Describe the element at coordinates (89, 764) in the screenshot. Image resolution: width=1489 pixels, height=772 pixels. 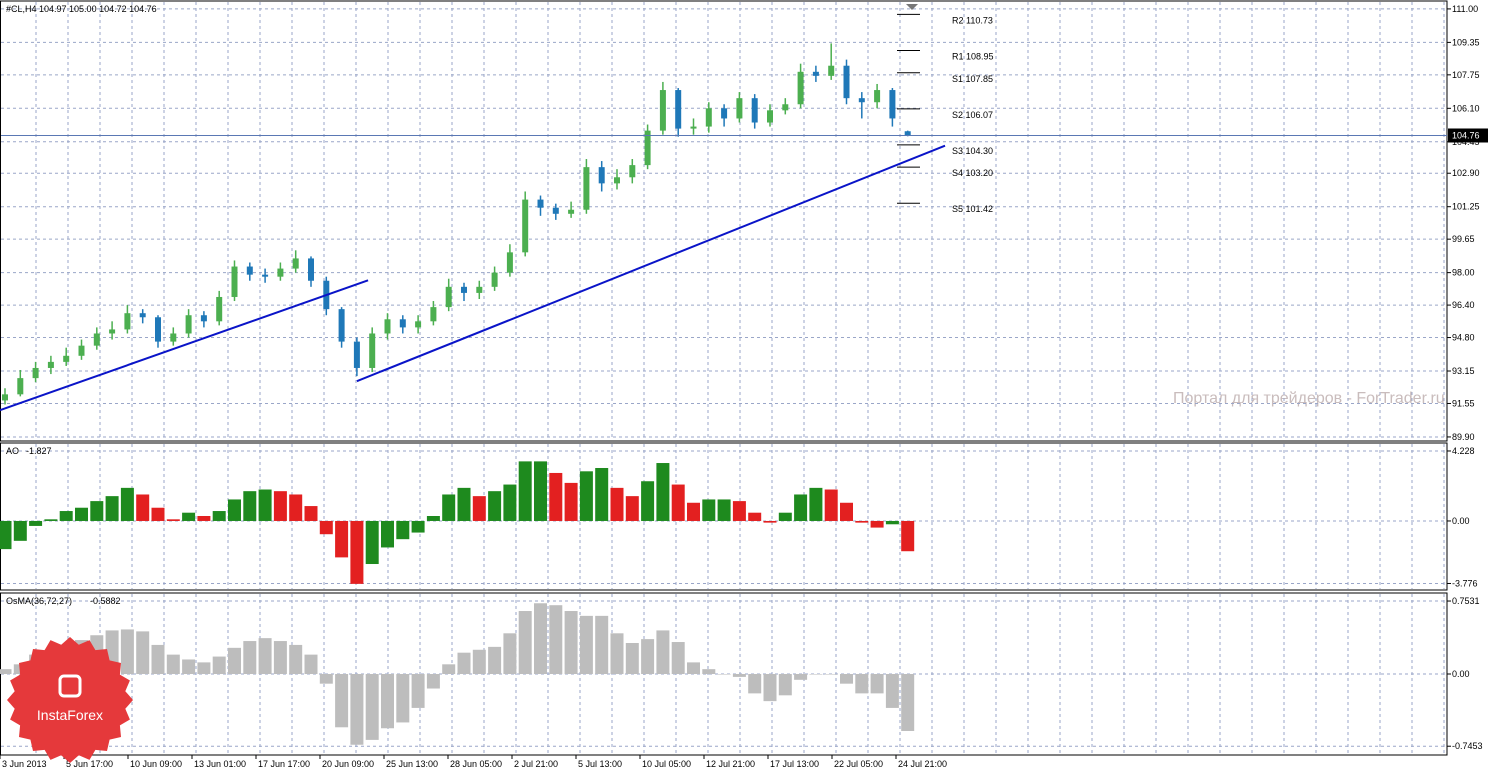
I see `x-tick-label: 5 Jun 17:00` at that location.